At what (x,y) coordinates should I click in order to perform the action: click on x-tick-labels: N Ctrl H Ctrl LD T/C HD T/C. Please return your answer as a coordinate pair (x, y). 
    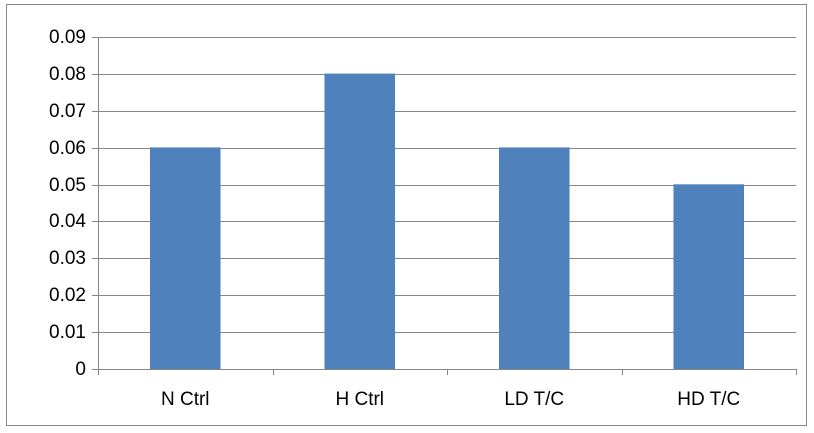
    Looking at the image, I should click on (450, 399).